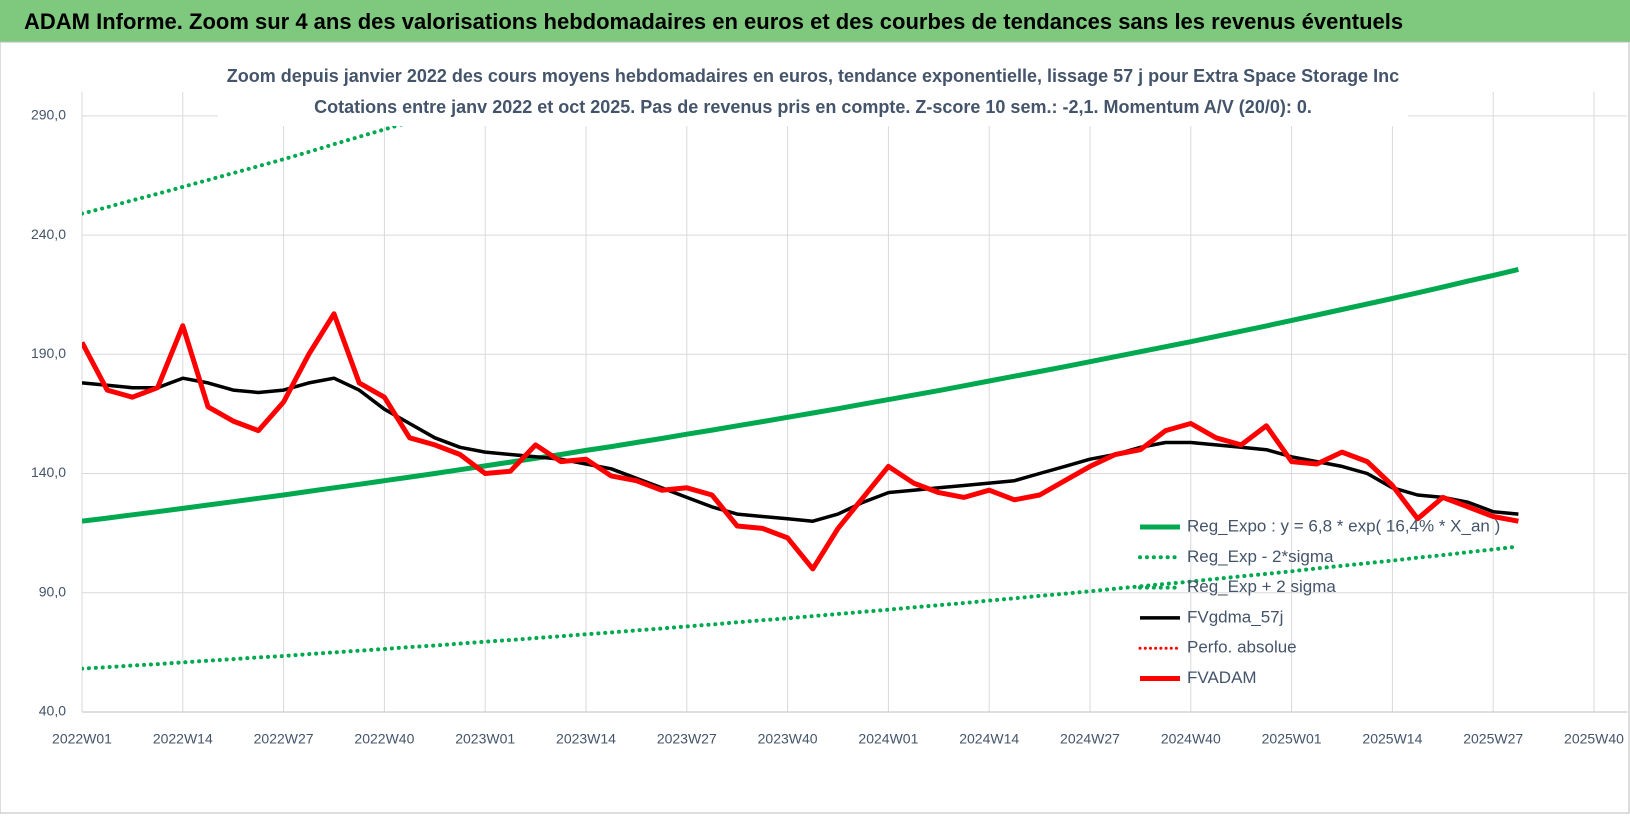  Describe the element at coordinates (1235, 616) in the screenshot. I see `legend-label: FVgdma_57j` at that location.